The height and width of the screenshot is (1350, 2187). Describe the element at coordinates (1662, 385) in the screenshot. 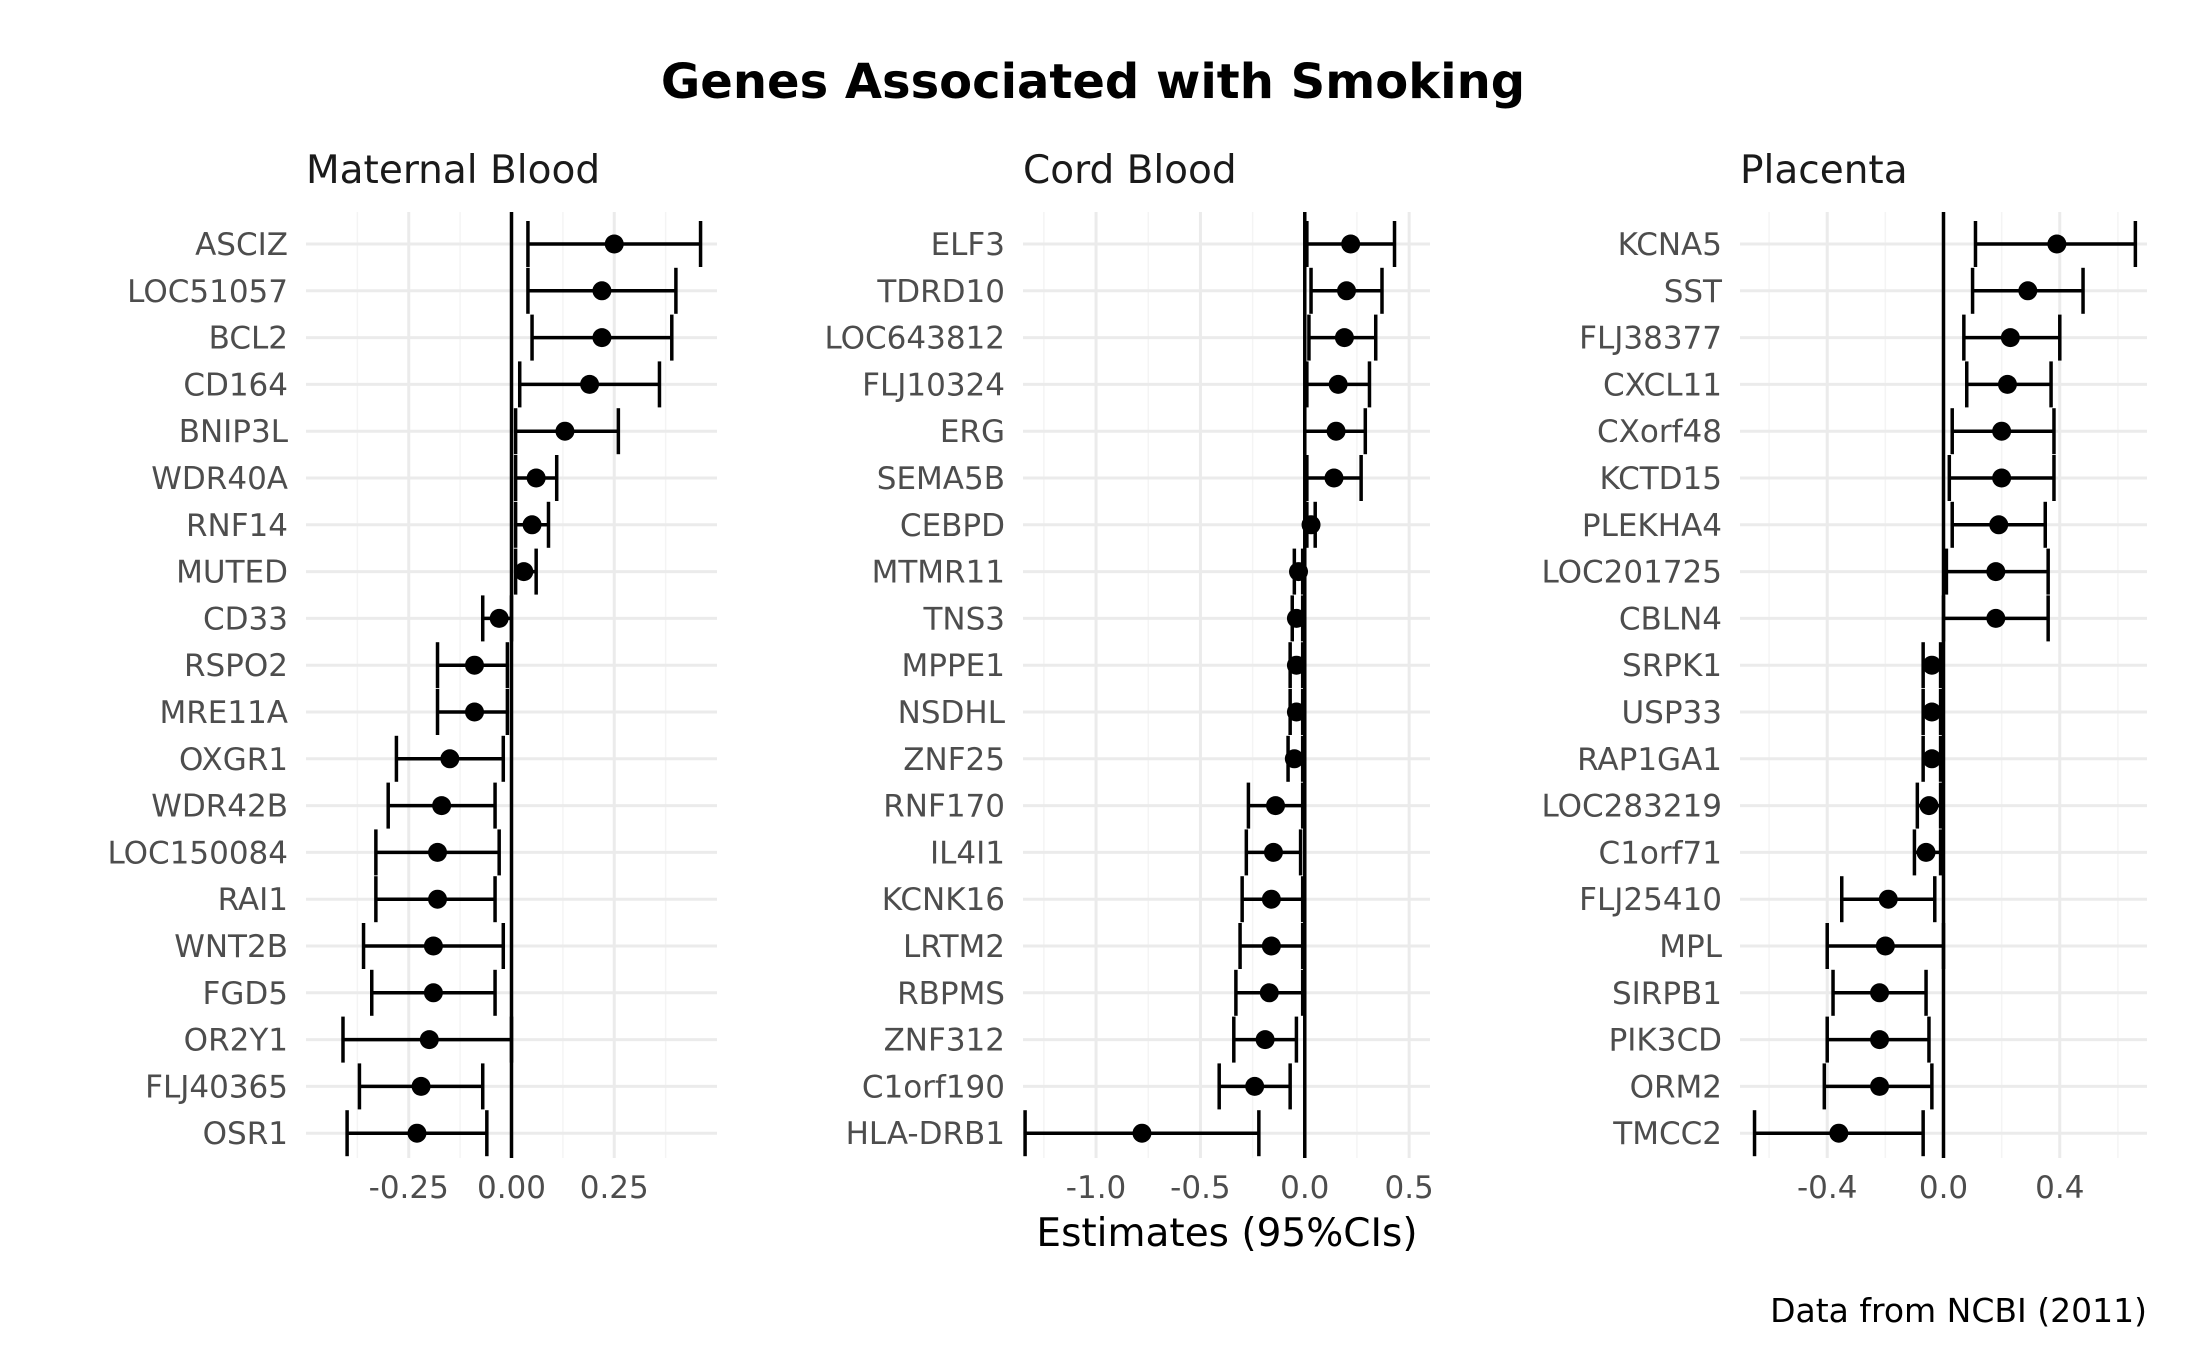

I see `y-tick-label: CXCL11` at that location.